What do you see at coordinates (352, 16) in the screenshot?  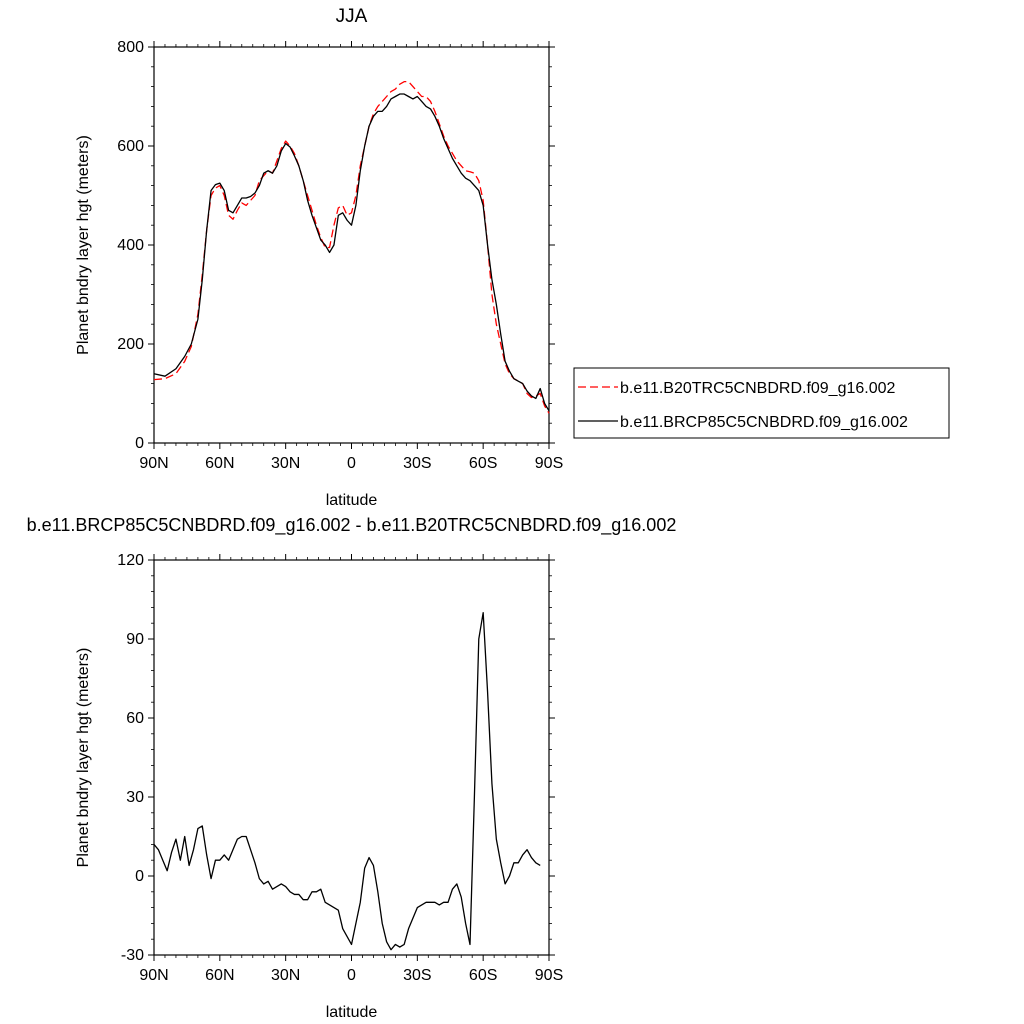 I see `chart-title: JJA` at bounding box center [352, 16].